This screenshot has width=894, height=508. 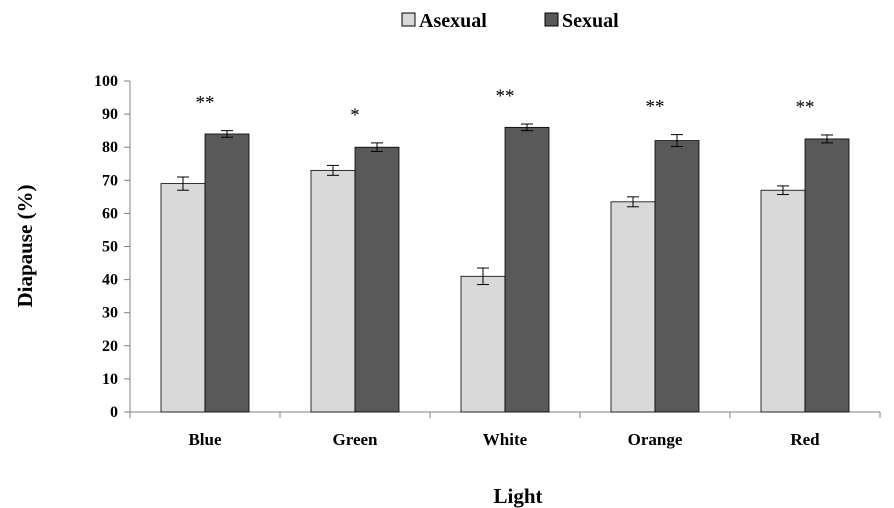 I want to click on legend: Asexual Sexual, so click(x=510, y=21).